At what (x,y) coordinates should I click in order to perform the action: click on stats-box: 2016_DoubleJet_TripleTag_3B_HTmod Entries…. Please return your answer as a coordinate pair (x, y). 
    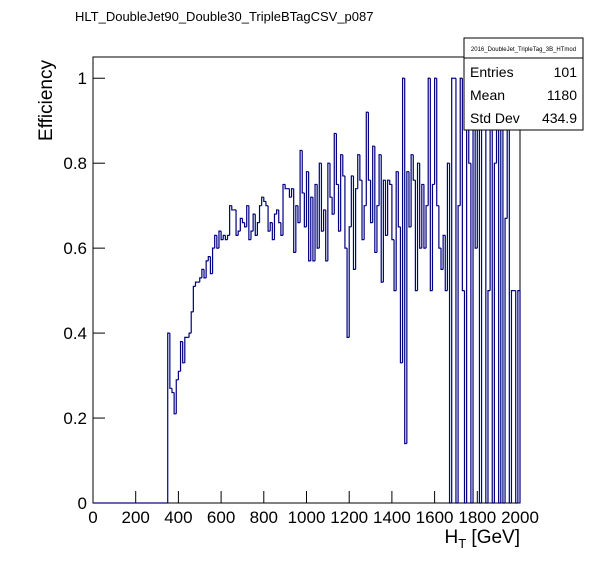
    Looking at the image, I should click on (523, 84).